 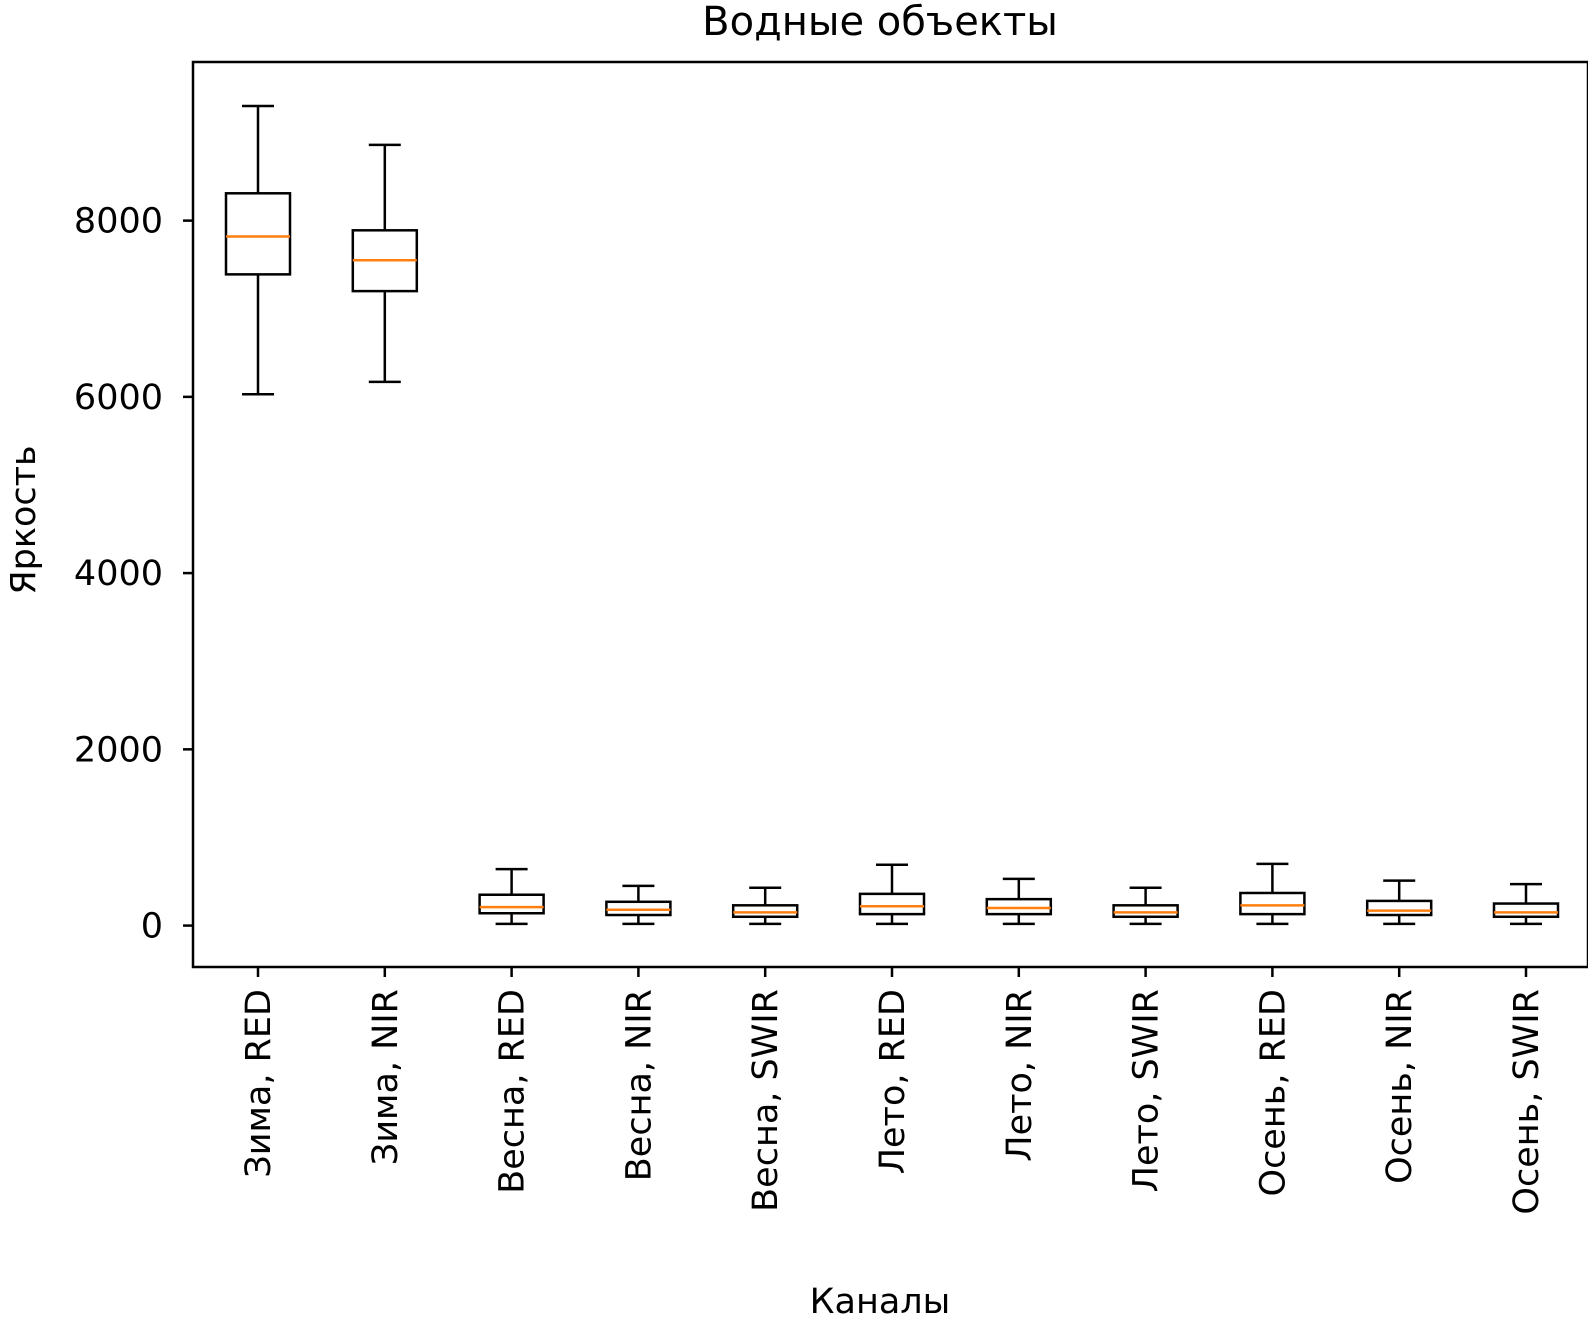 What do you see at coordinates (880, 22) in the screenshot?
I see `chart-title: Водные объекты` at bounding box center [880, 22].